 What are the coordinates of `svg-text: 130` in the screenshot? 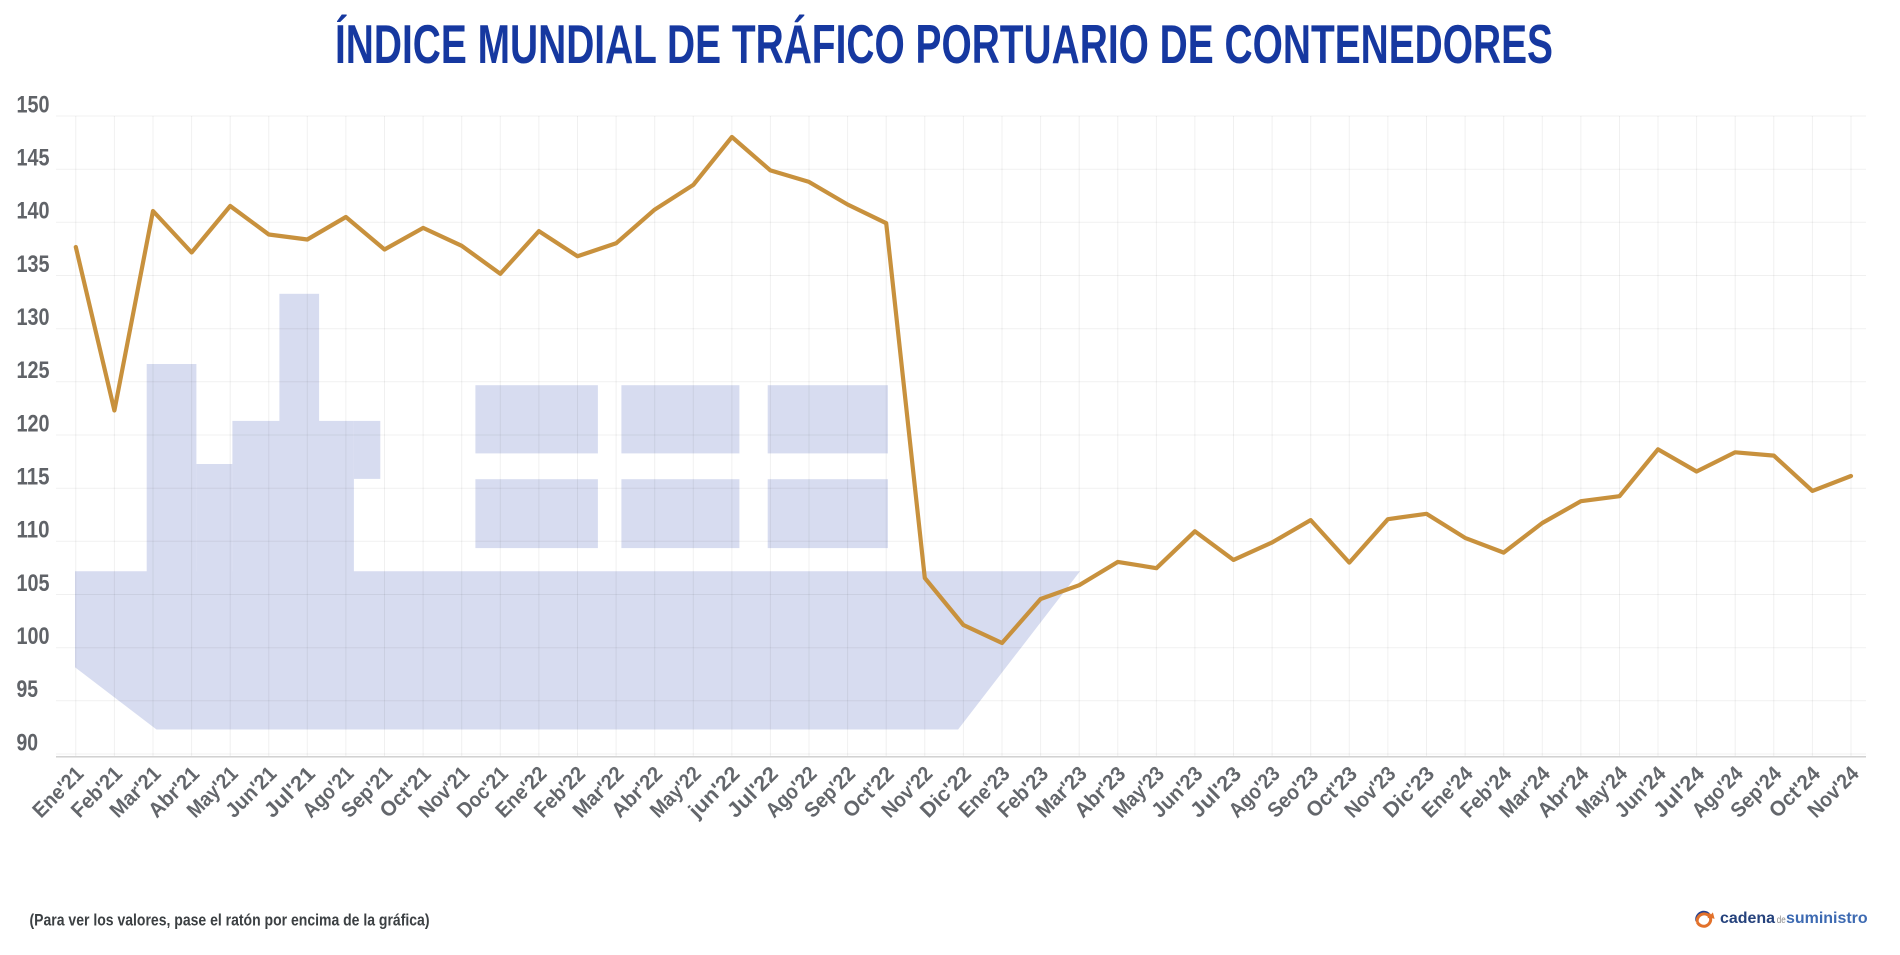 It's located at (33, 317).